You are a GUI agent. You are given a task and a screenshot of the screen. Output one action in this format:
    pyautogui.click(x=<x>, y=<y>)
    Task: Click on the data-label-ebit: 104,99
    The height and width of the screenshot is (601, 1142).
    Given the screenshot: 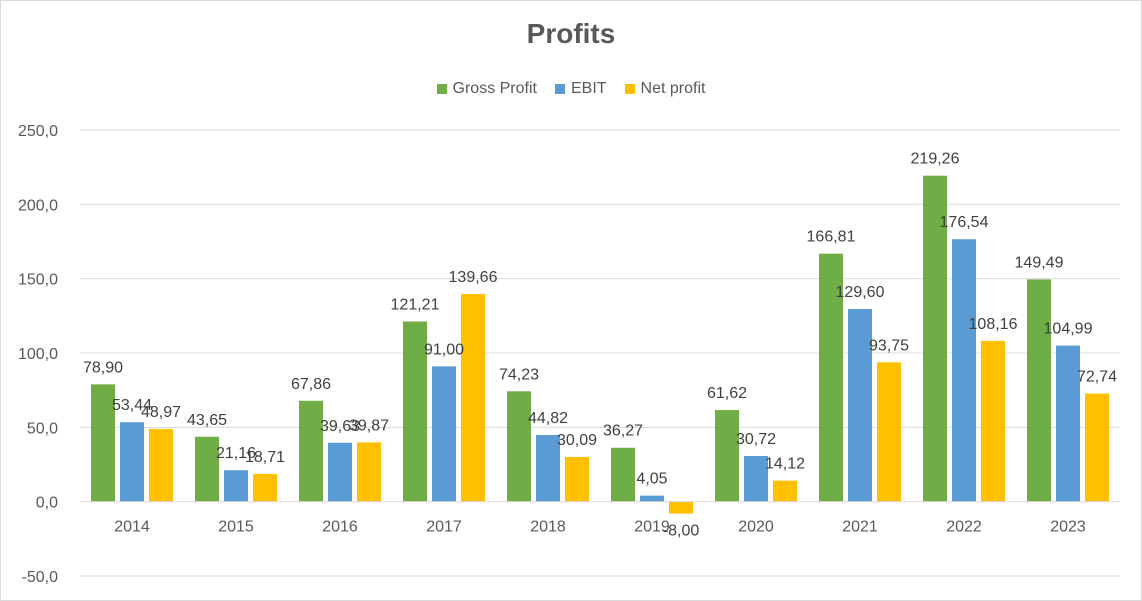 What is the action you would take?
    pyautogui.click(x=1068, y=329)
    